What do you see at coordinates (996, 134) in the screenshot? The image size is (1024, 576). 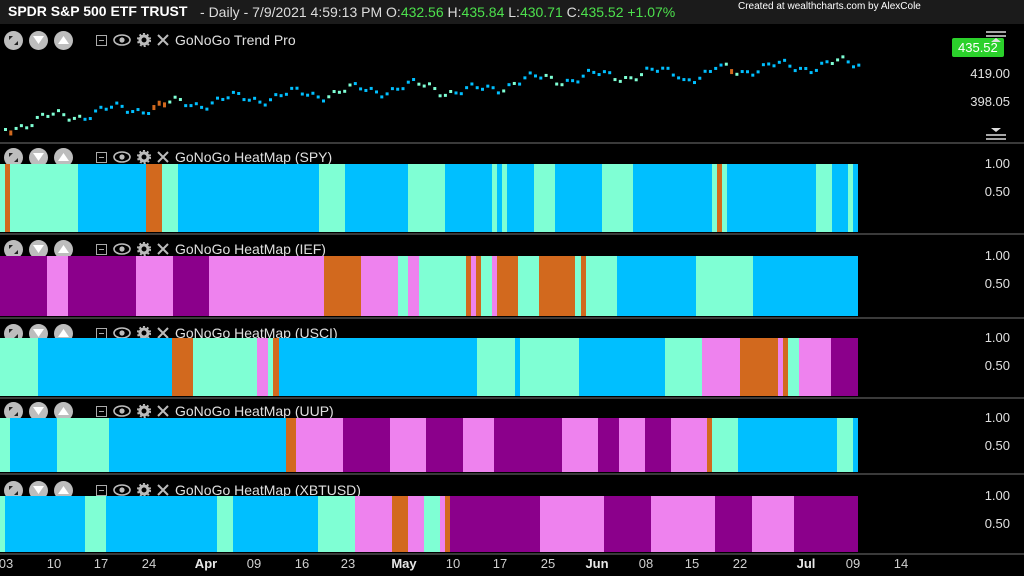 I see `collapse-icon` at bounding box center [996, 134].